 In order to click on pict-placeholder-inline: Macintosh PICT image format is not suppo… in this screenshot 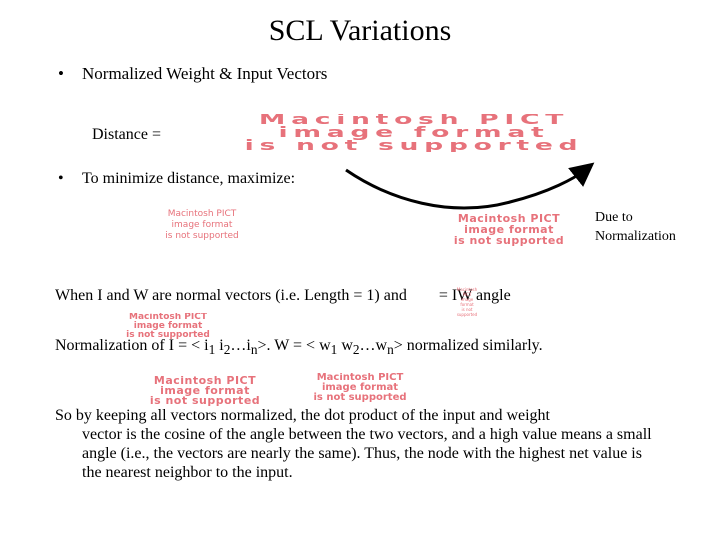, I will do `click(467, 302)`.